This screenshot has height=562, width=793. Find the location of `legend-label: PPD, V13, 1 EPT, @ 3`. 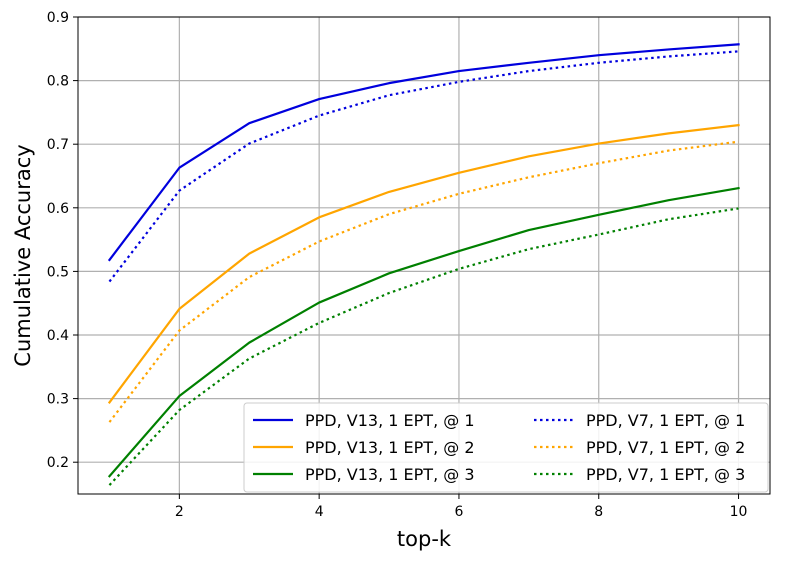

legend-label: PPD, V13, 1 EPT, @ 3 is located at coordinates (390, 474).